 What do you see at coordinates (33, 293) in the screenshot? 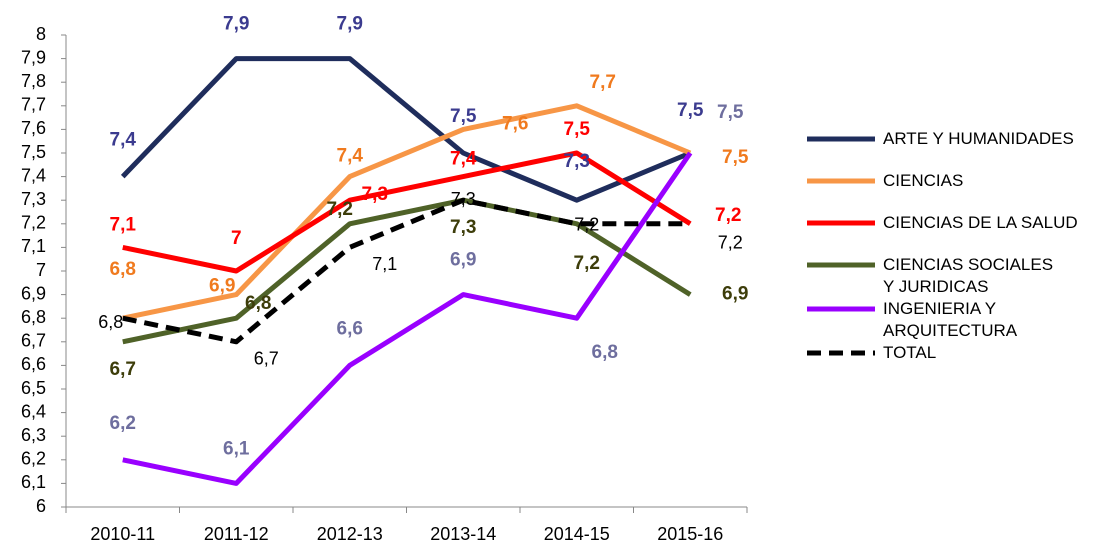
I see `y-tick-label: 6,9` at bounding box center [33, 293].